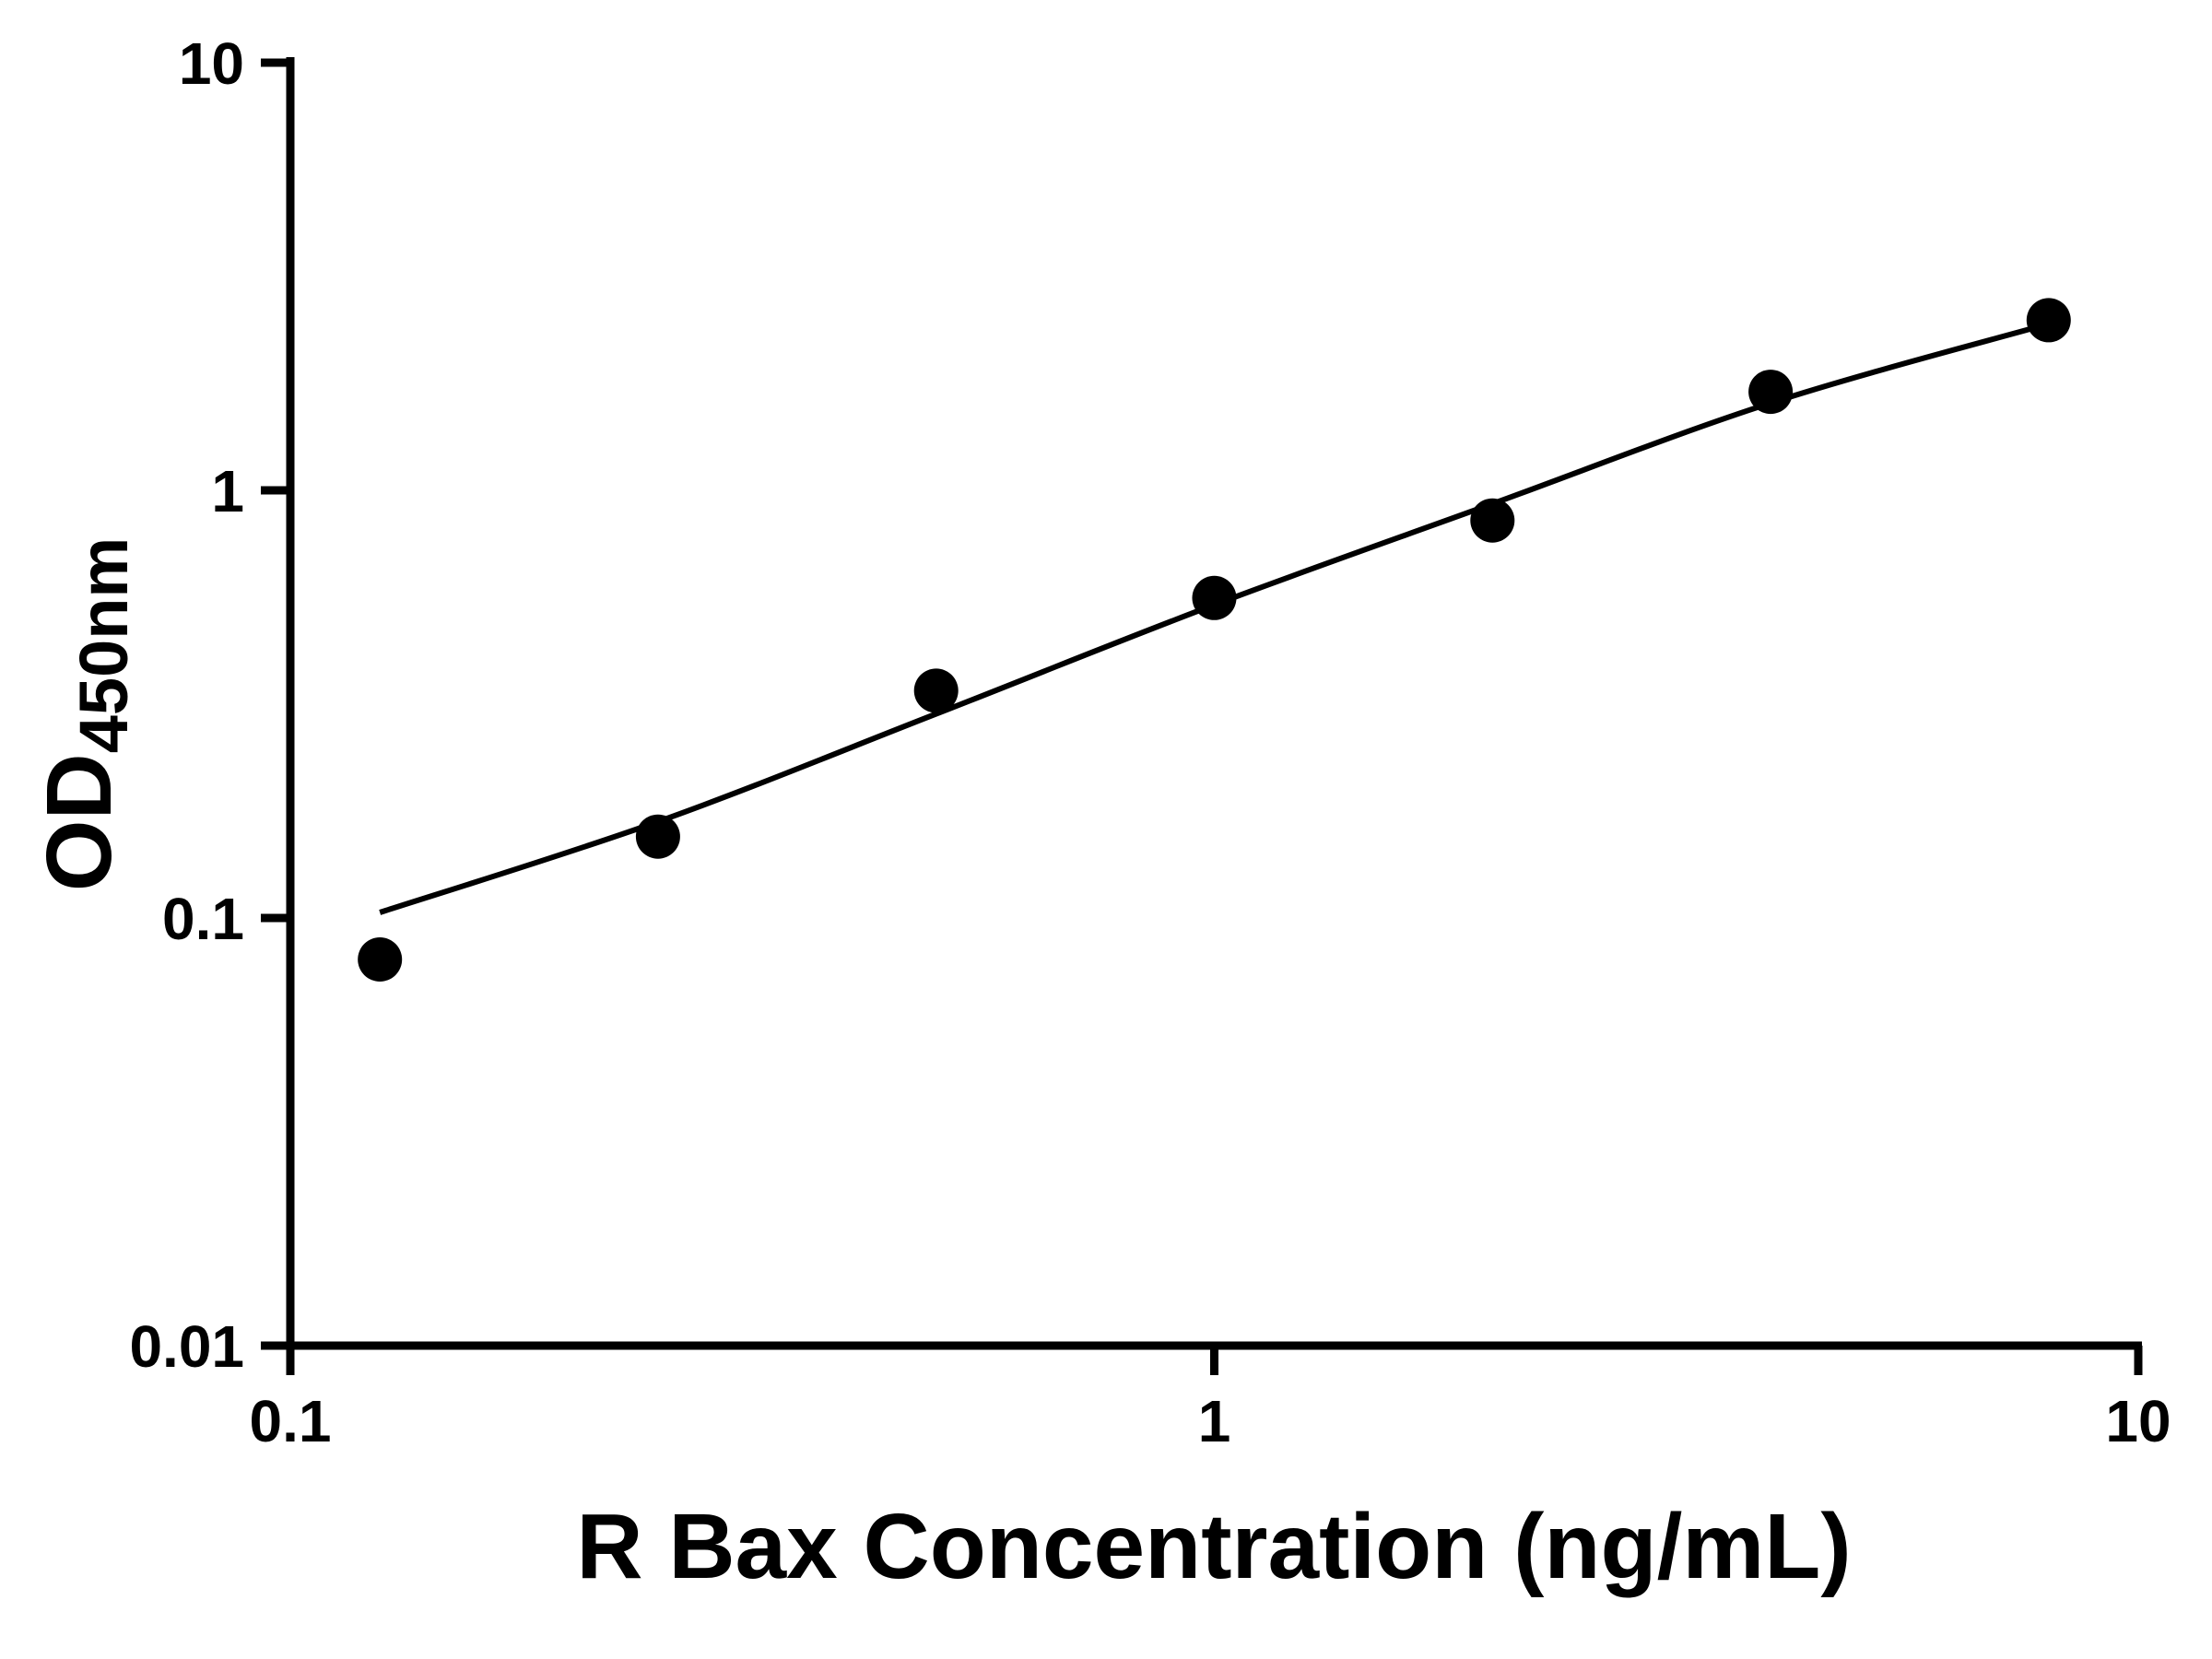 The height and width of the screenshot is (1659, 2212). What do you see at coordinates (1214, 1421) in the screenshot?
I see `x-tick-label: 1` at bounding box center [1214, 1421].